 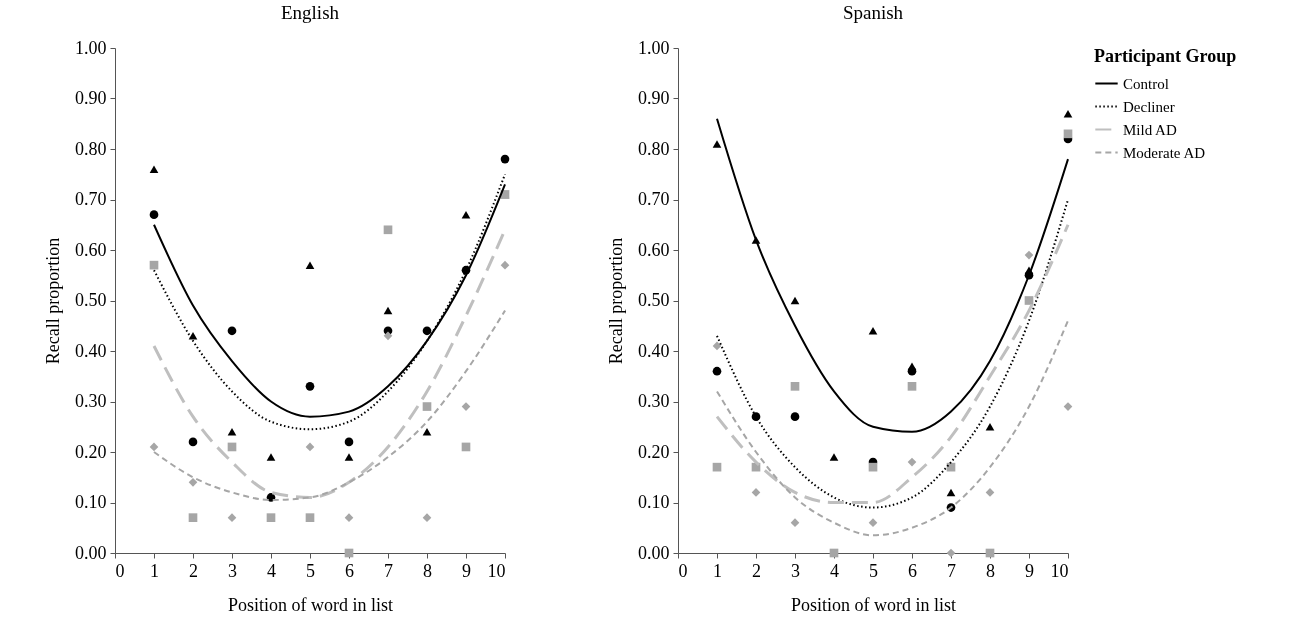 What do you see at coordinates (1146, 83) in the screenshot?
I see `legend-label: Control` at bounding box center [1146, 83].